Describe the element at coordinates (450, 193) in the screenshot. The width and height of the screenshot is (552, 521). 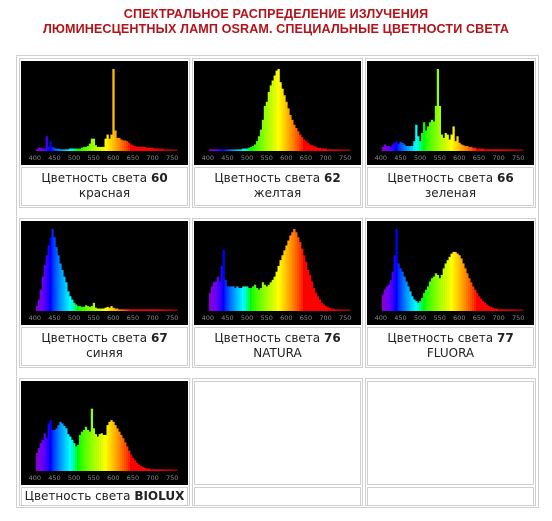
I see `color-name: зеленая` at that location.